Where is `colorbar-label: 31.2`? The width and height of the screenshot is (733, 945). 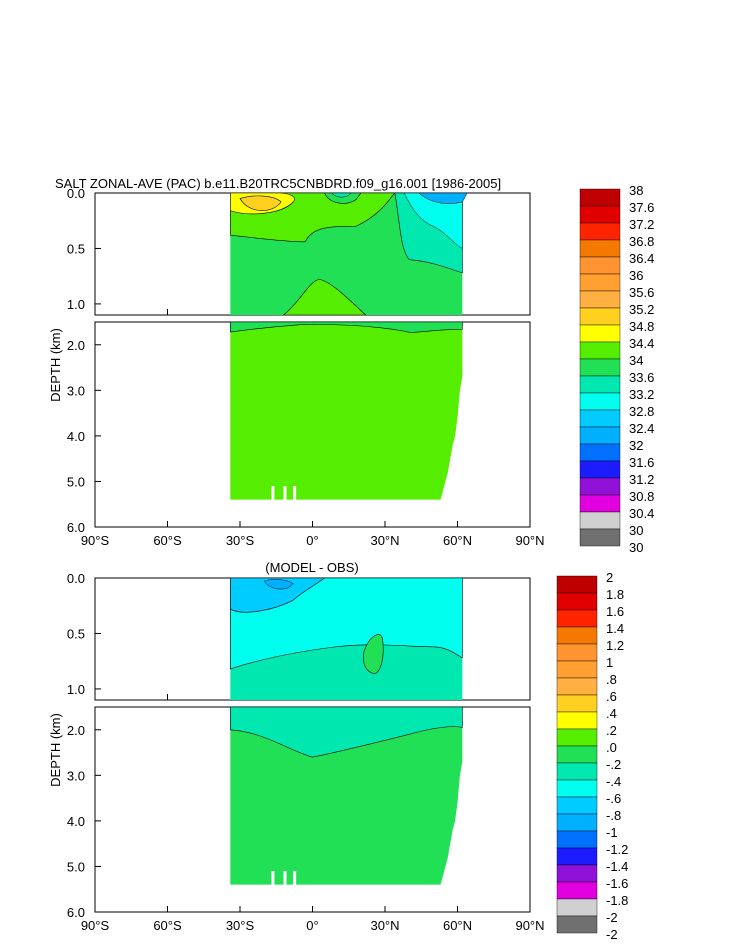
colorbar-label: 31.2 is located at coordinates (641, 479).